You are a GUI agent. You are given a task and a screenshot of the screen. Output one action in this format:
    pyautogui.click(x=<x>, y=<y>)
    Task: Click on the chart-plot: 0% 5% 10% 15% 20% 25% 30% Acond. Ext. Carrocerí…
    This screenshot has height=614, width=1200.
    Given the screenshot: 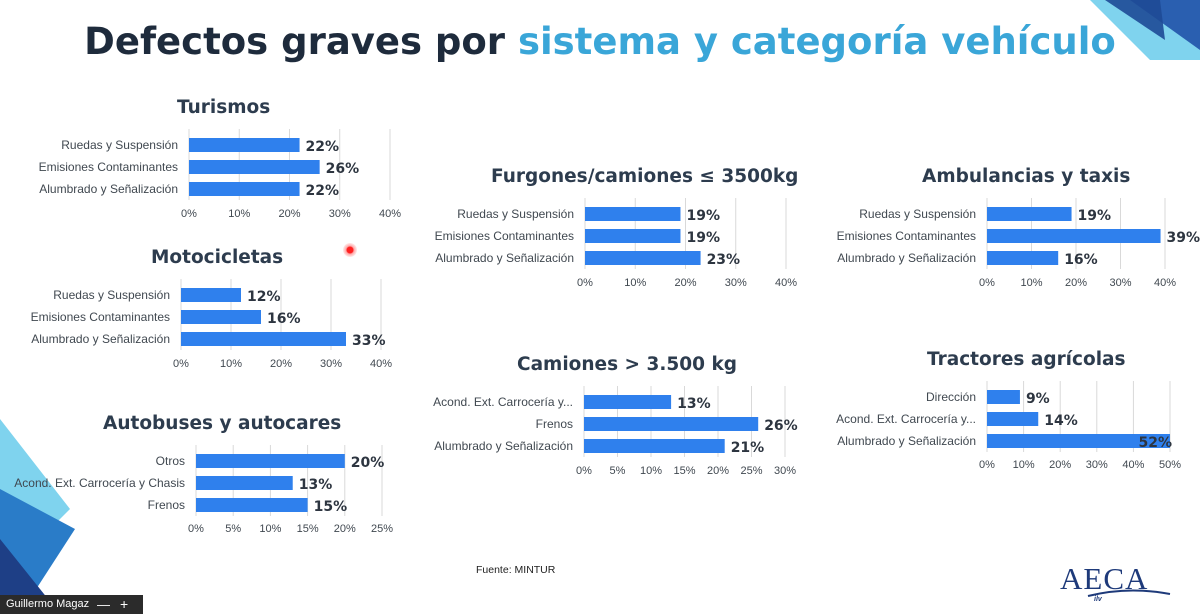 What is the action you would take?
    pyautogui.click(x=615, y=431)
    